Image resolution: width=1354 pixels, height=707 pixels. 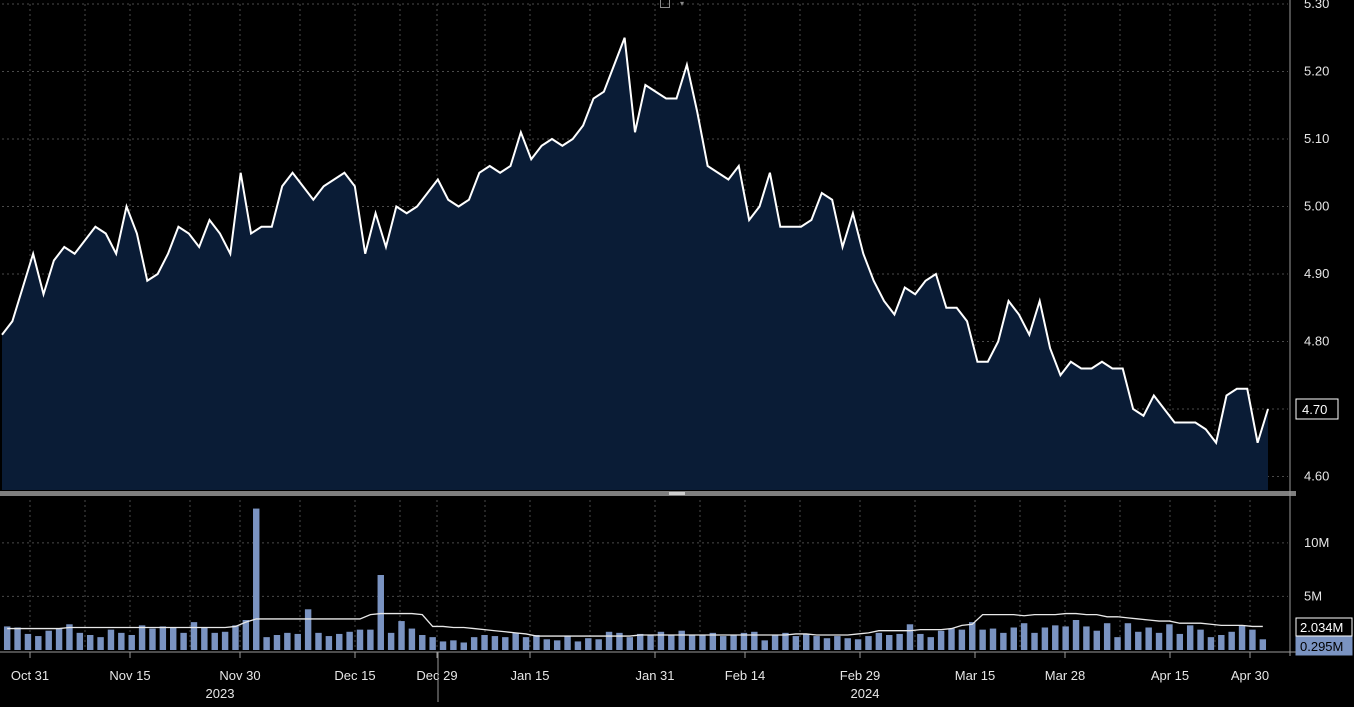 What do you see at coordinates (1250, 675) in the screenshot?
I see `x-tick-label: Apr 30` at bounding box center [1250, 675].